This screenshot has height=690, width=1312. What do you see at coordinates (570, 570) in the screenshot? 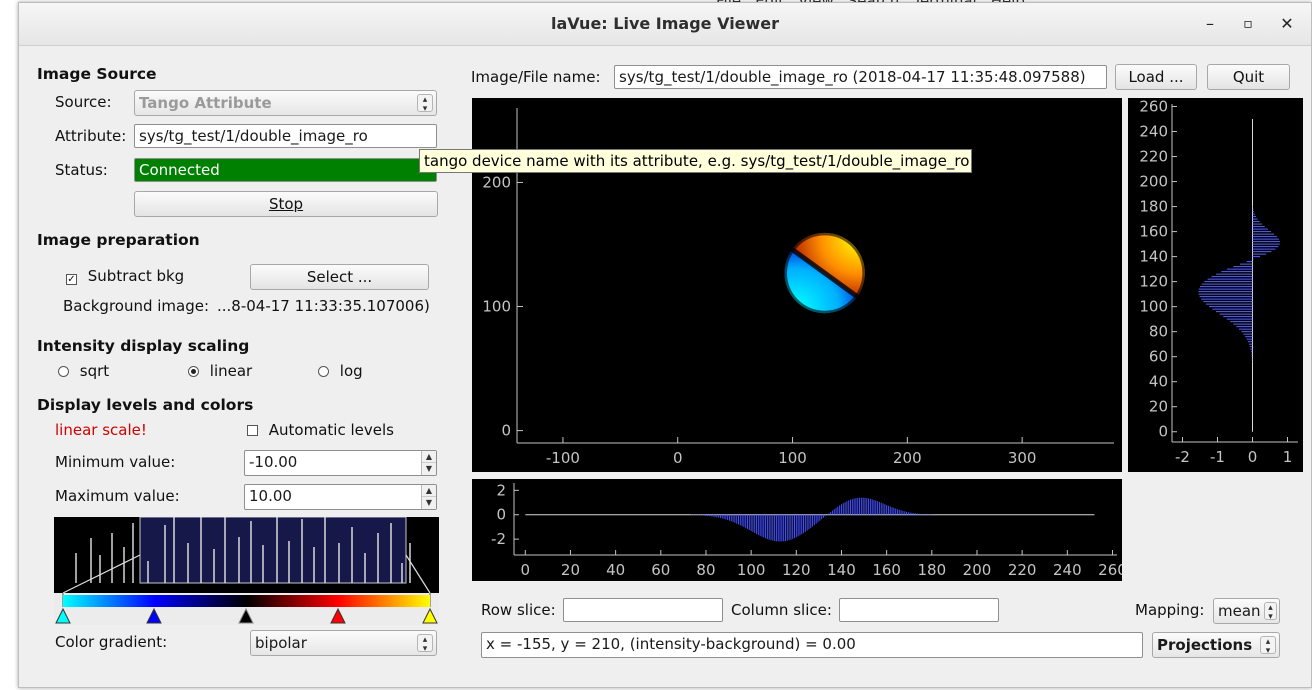
I see `col-proj-x-tick-label: 20` at bounding box center [570, 570].